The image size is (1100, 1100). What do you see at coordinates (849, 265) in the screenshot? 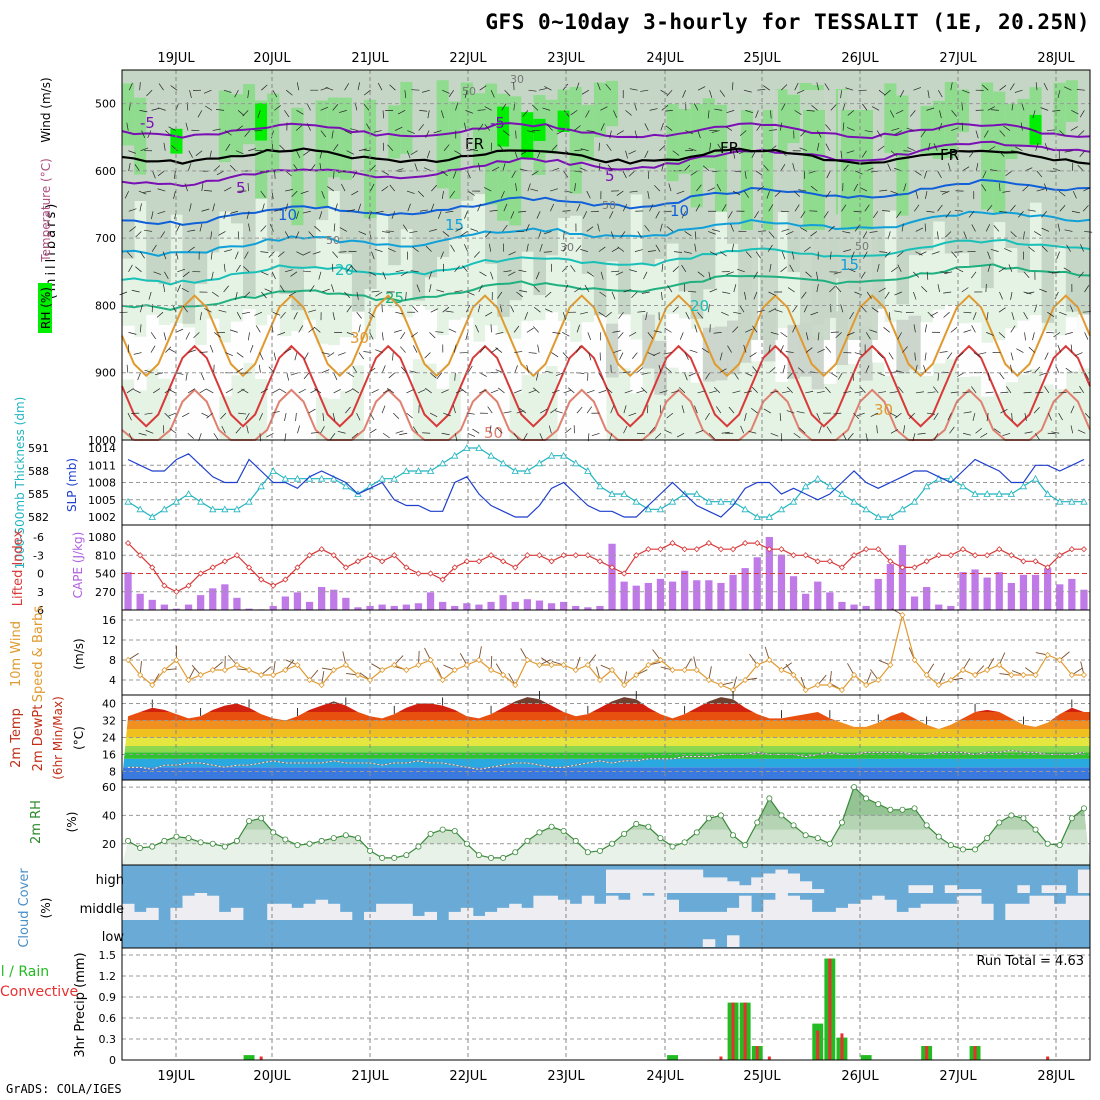
I see `contour-label: 15` at bounding box center [849, 265].